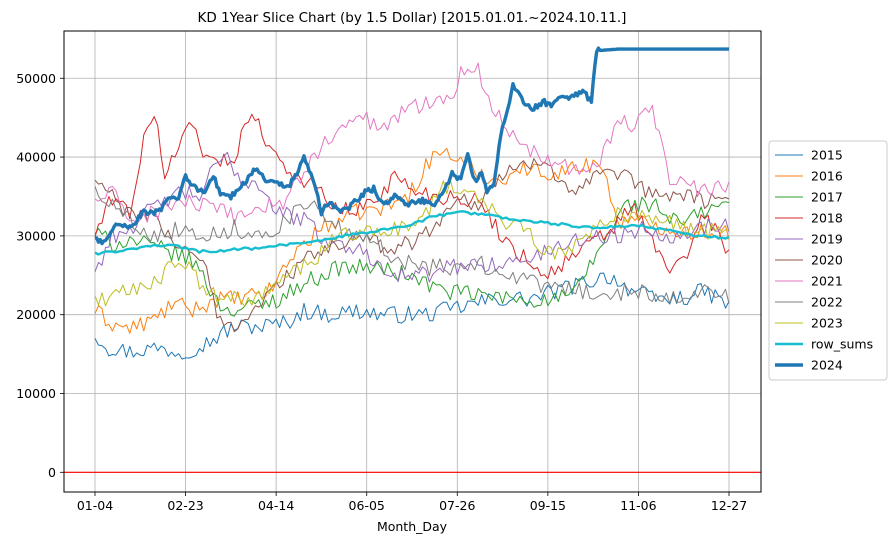 This screenshot has height=545, width=896. Describe the element at coordinates (36, 78) in the screenshot. I see `y-tick-label: 50000` at that location.